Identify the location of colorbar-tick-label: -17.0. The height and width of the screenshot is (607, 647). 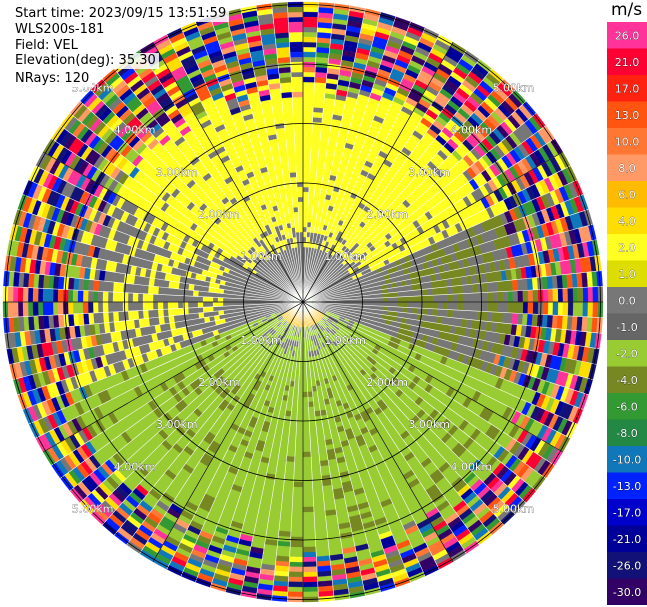
(627, 512).